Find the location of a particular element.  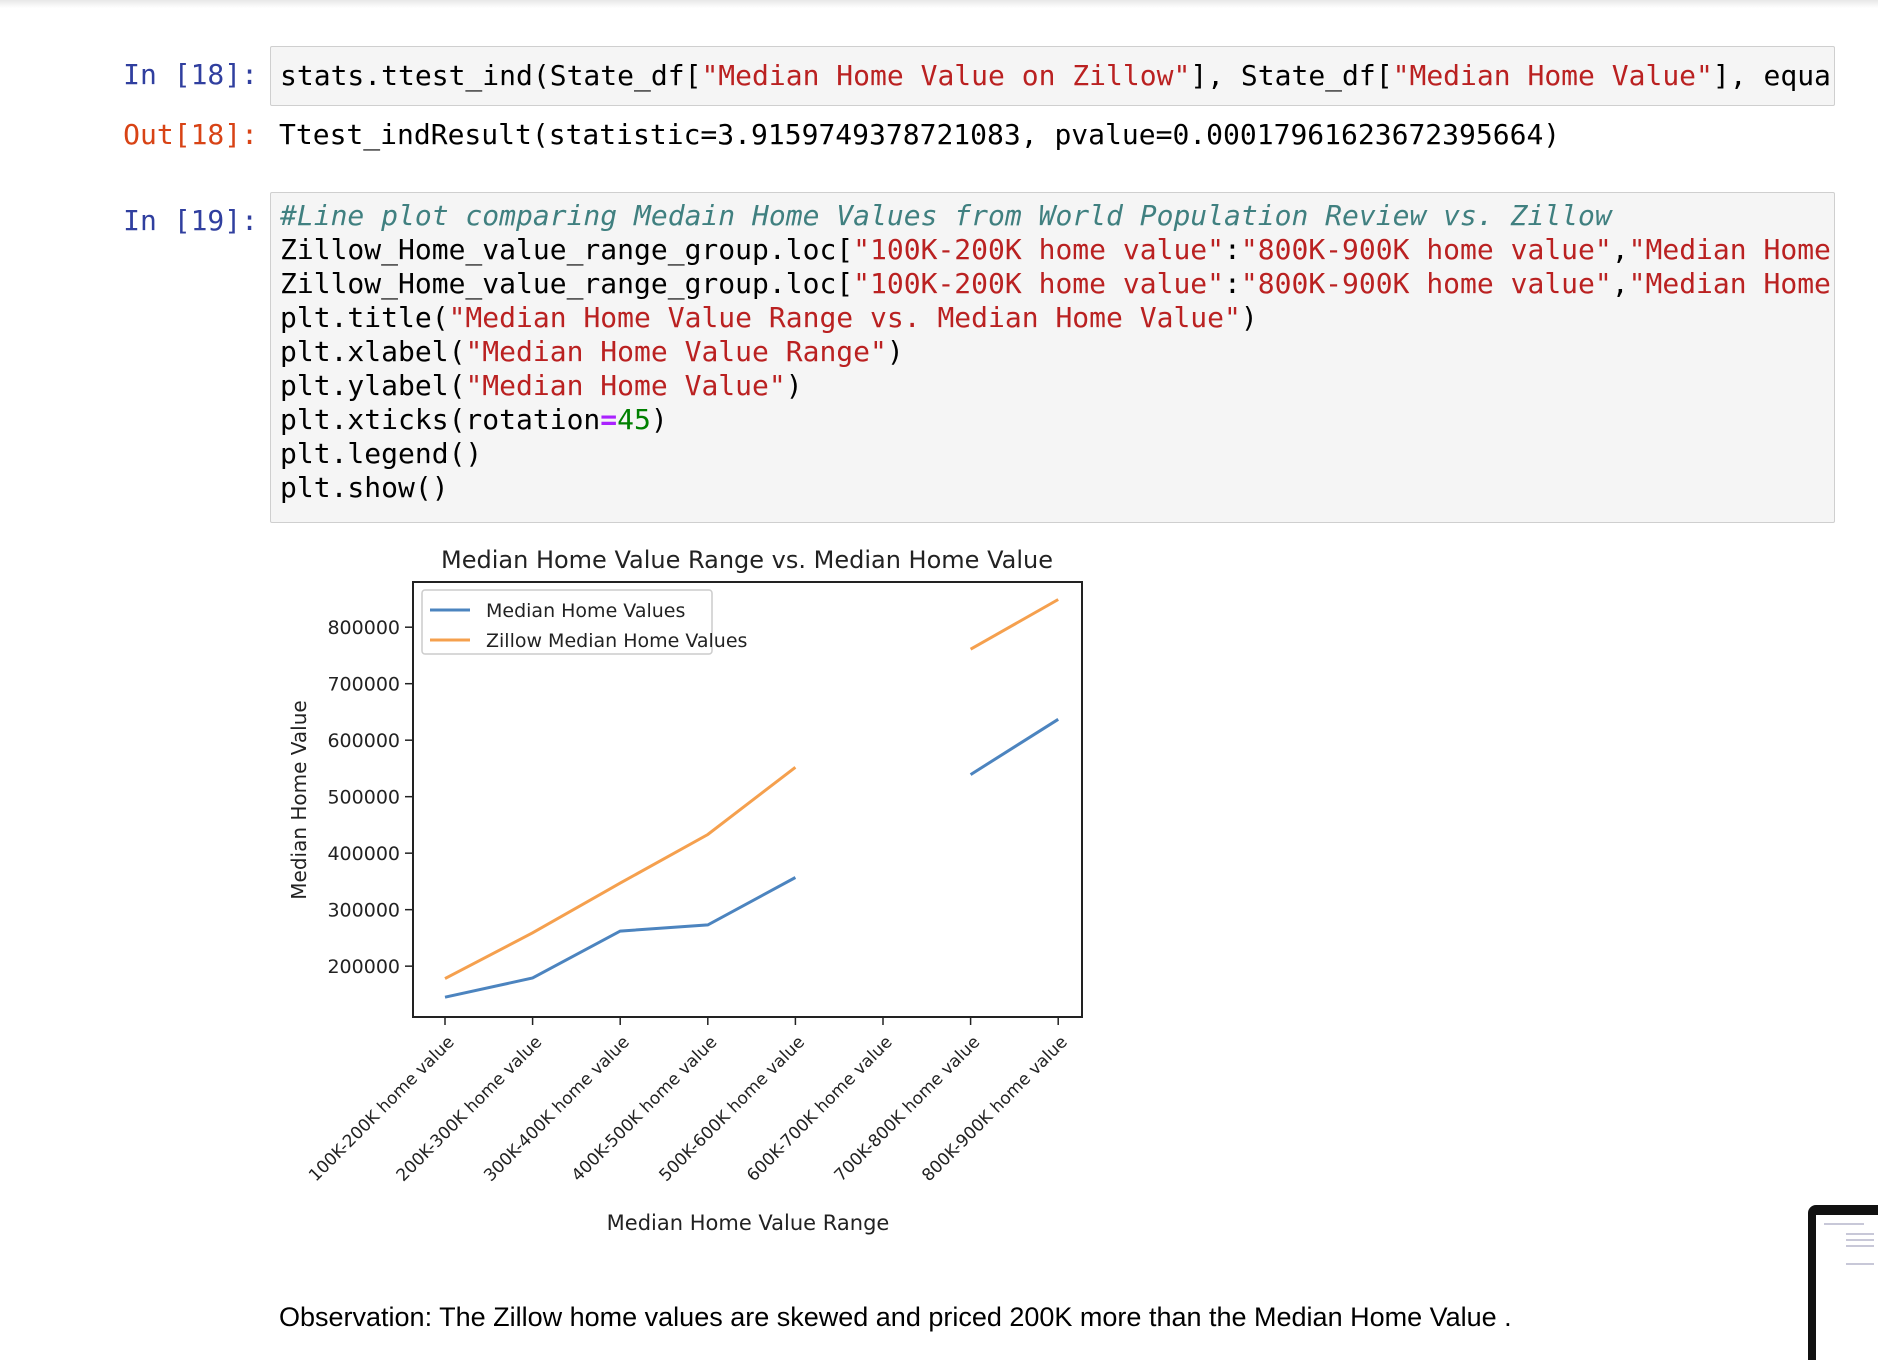

code-line: plt.legend() is located at coordinates (381, 453).